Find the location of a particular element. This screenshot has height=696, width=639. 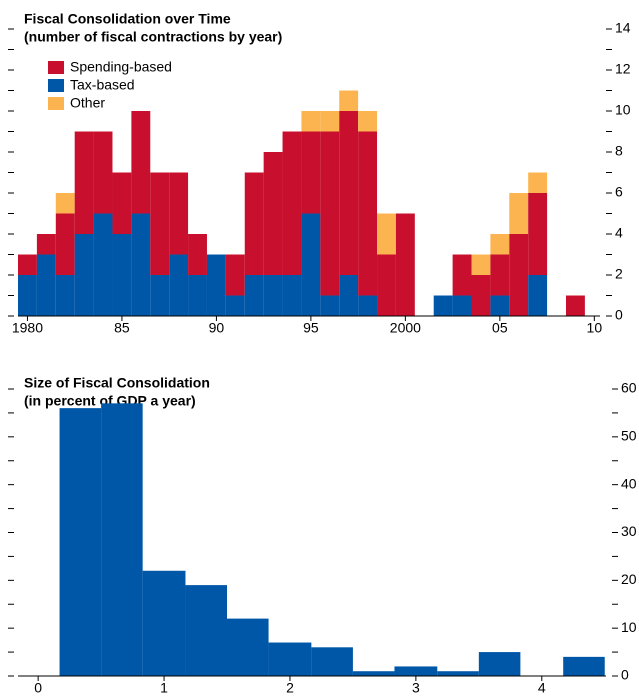

x-tick-label: 1 is located at coordinates (164, 688).